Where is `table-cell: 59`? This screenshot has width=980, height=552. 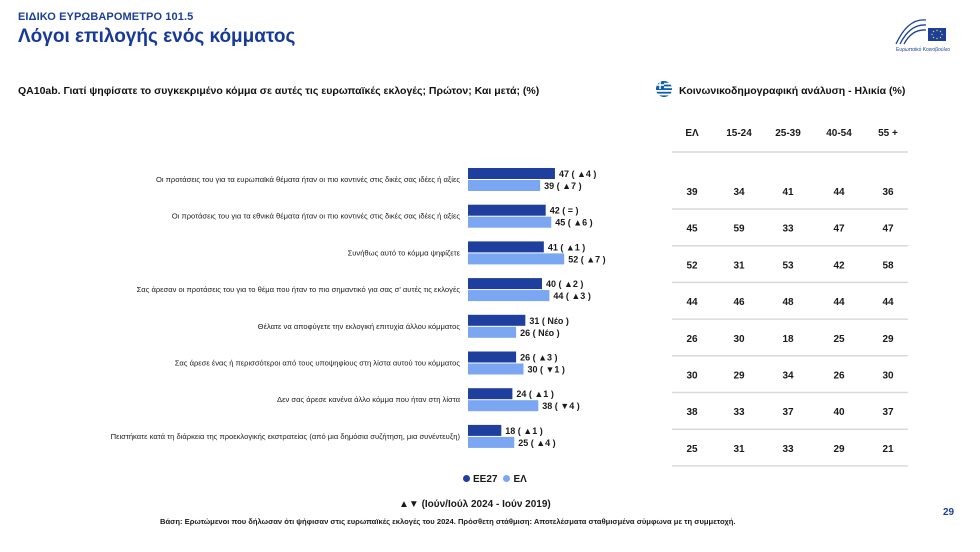
table-cell: 59 is located at coordinates (739, 229).